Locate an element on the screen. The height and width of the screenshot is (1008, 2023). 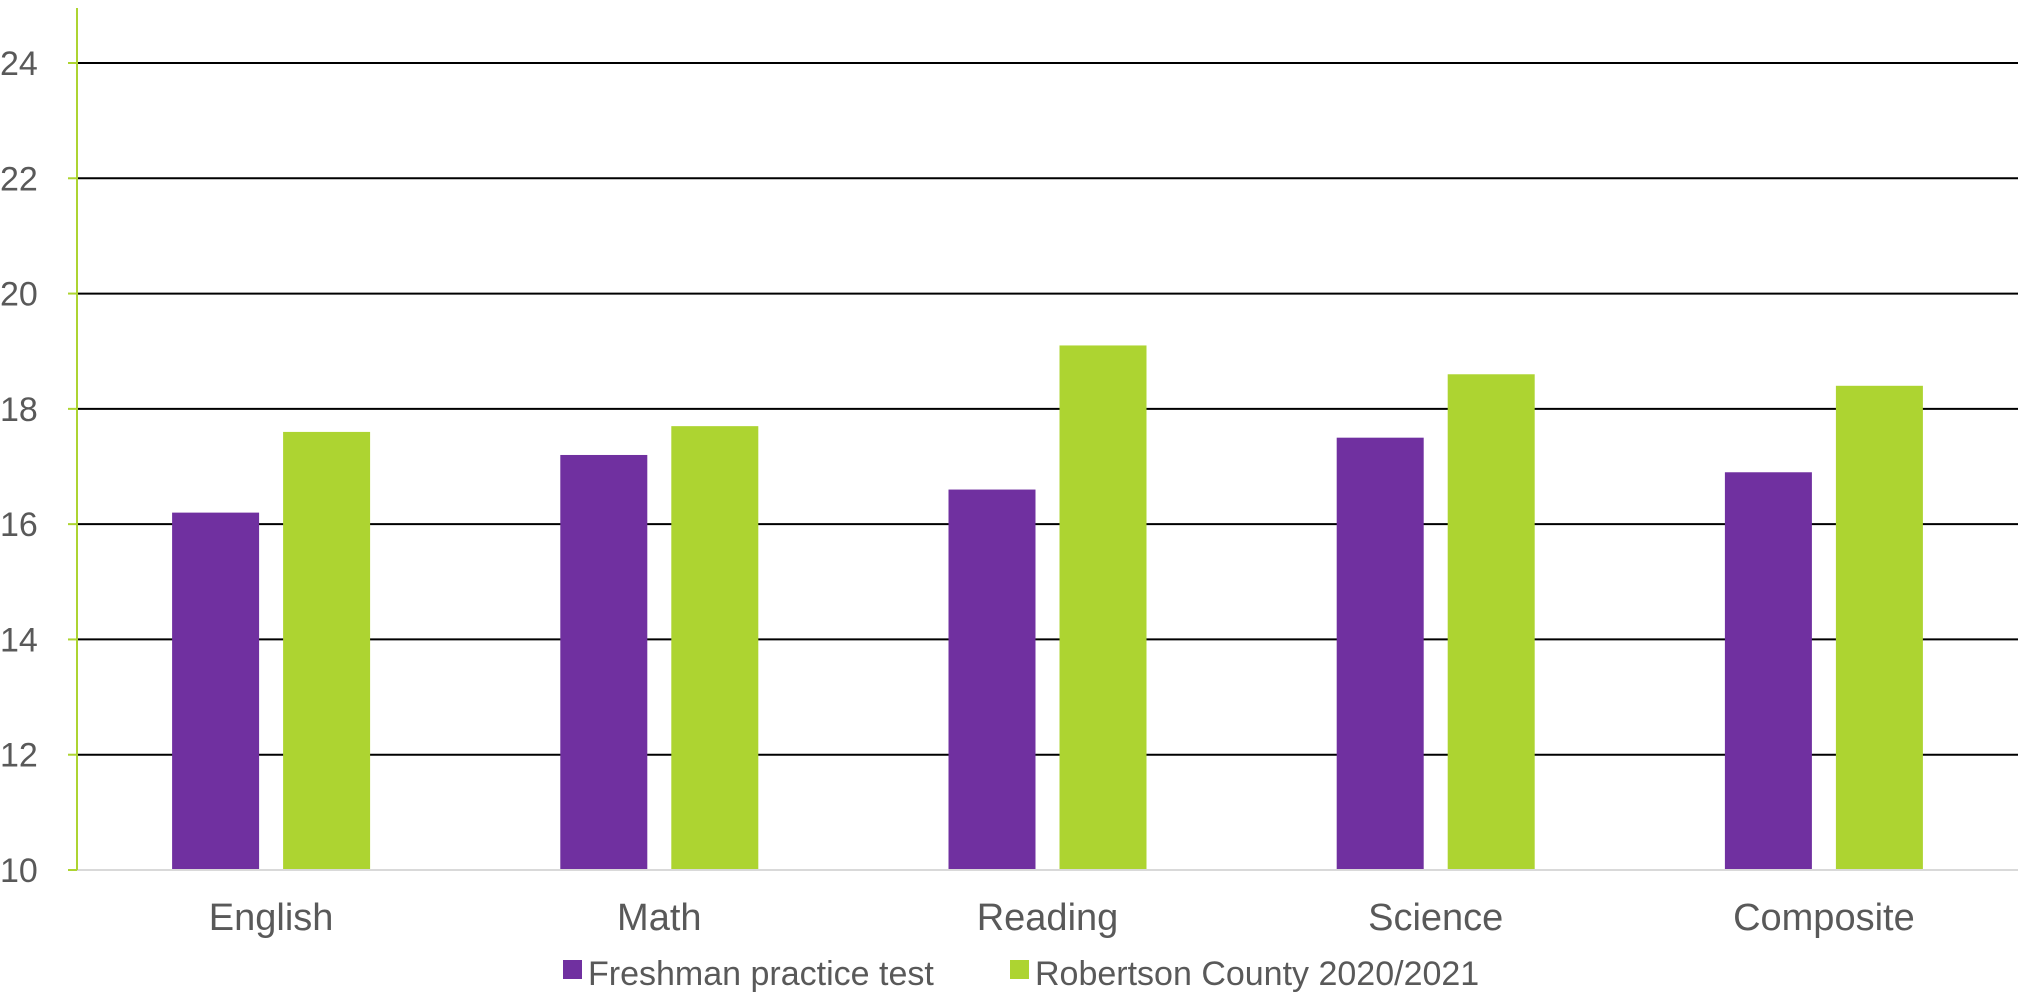
y-tick-label: 22 is located at coordinates (19, 179).